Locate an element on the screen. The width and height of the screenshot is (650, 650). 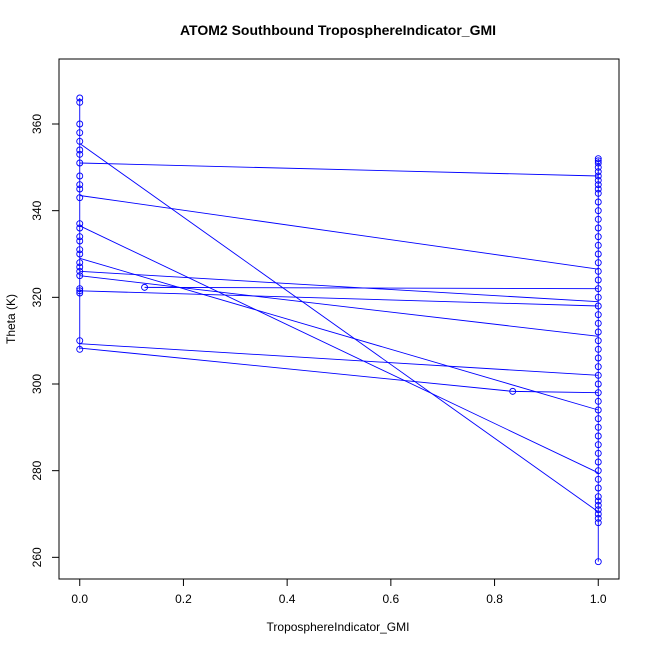
x-tick-label-1: 0.2 is located at coordinates (183, 599).